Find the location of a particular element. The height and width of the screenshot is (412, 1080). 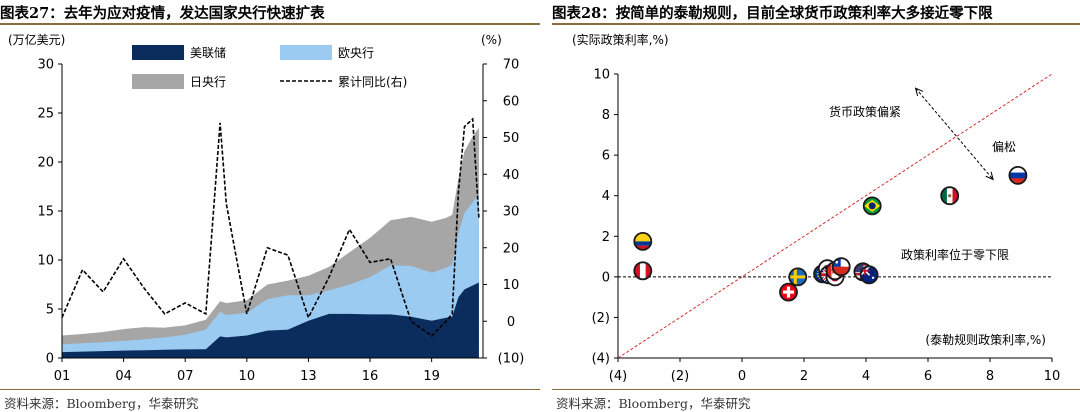

x-tick-label: 8 is located at coordinates (990, 376).